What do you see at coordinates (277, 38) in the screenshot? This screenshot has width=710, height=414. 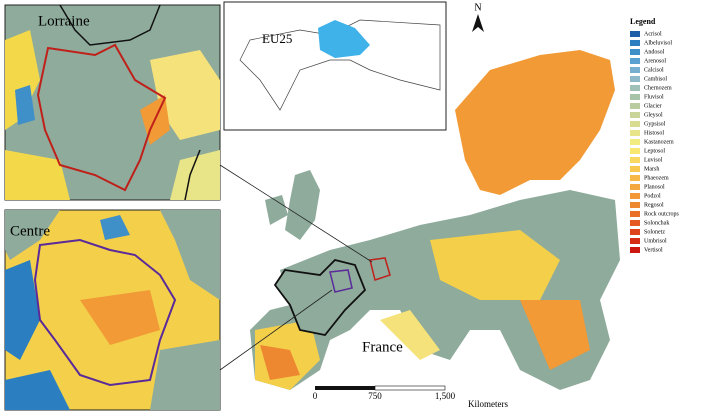 I see `inset-label: EU25` at bounding box center [277, 38].